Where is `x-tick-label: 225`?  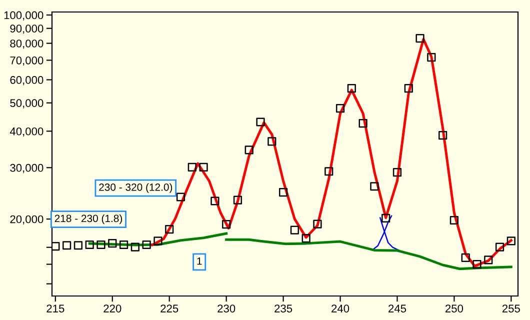 x-tick-label: 225 is located at coordinates (169, 308).